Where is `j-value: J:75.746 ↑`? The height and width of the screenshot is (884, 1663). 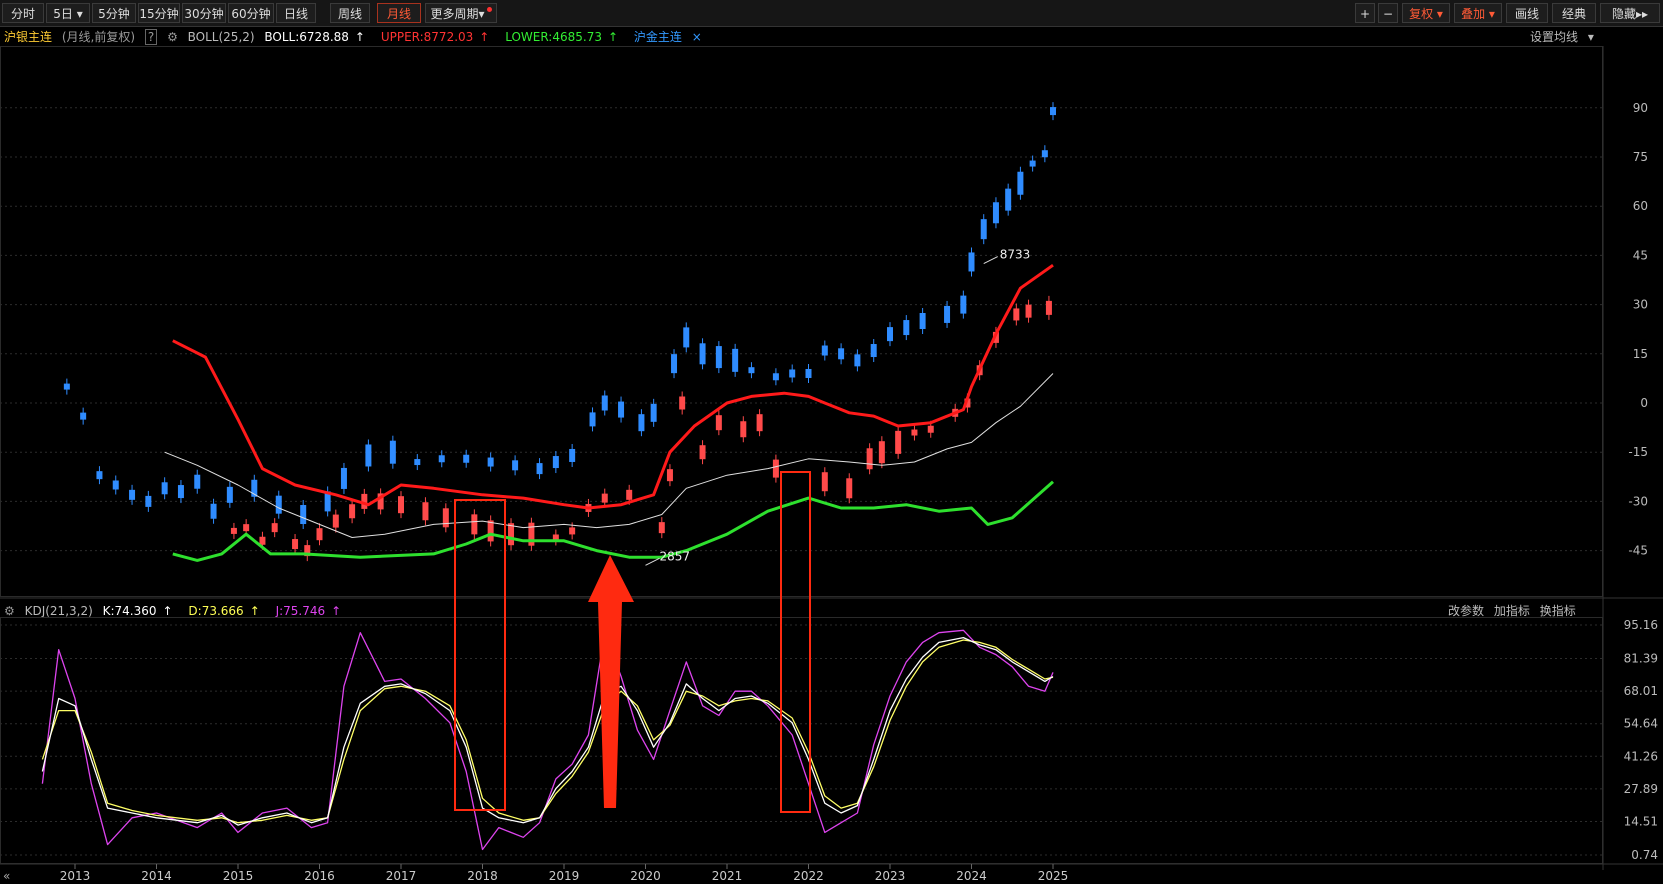 j-value: J:75.746 ↑ is located at coordinates (312, 611).